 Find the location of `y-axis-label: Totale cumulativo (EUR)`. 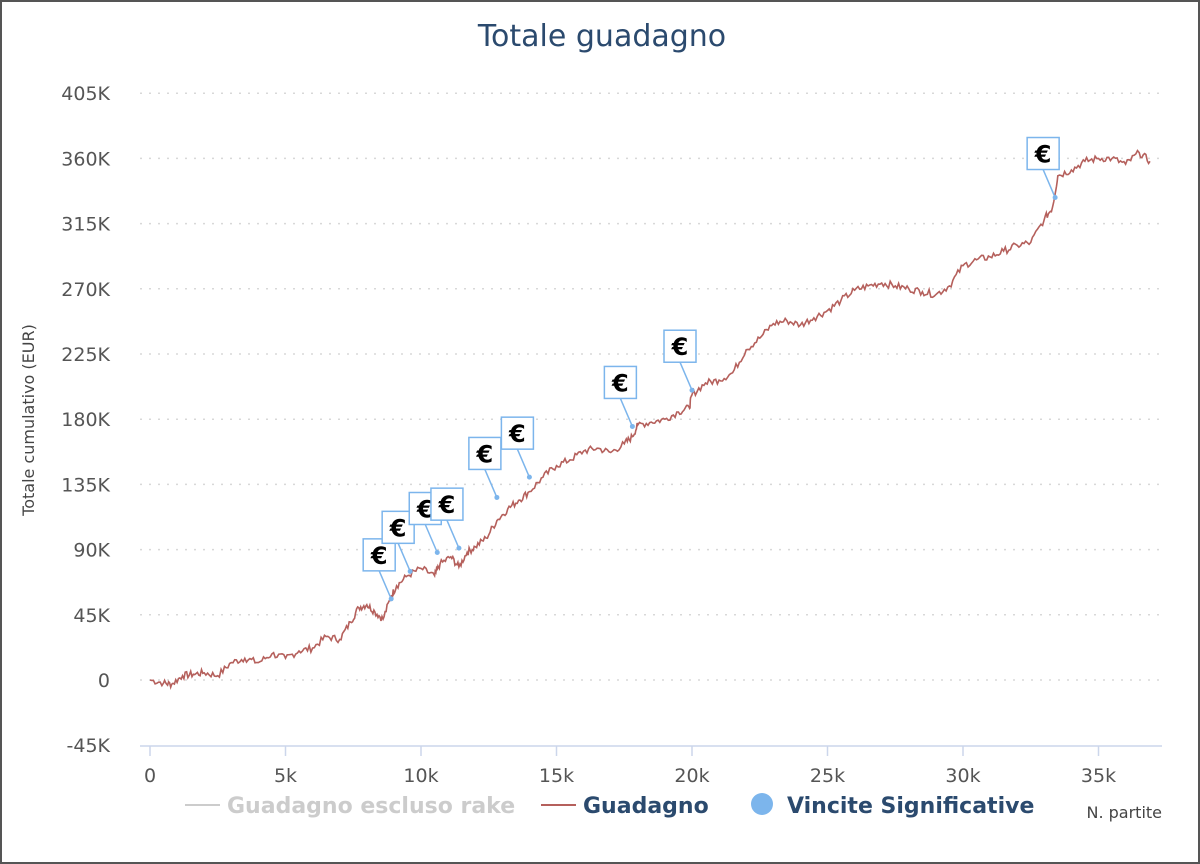

y-axis-label: Totale cumulativo (EUR) is located at coordinates (28, 420).